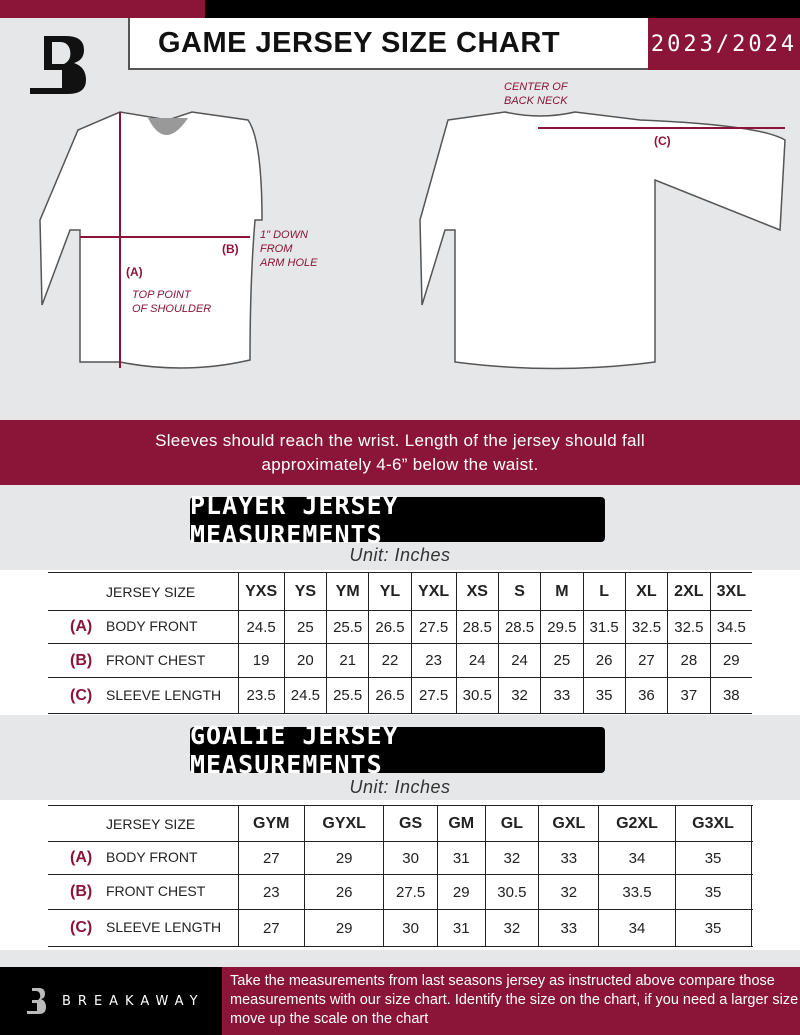  I want to click on size-header: GYXL, so click(344, 823).